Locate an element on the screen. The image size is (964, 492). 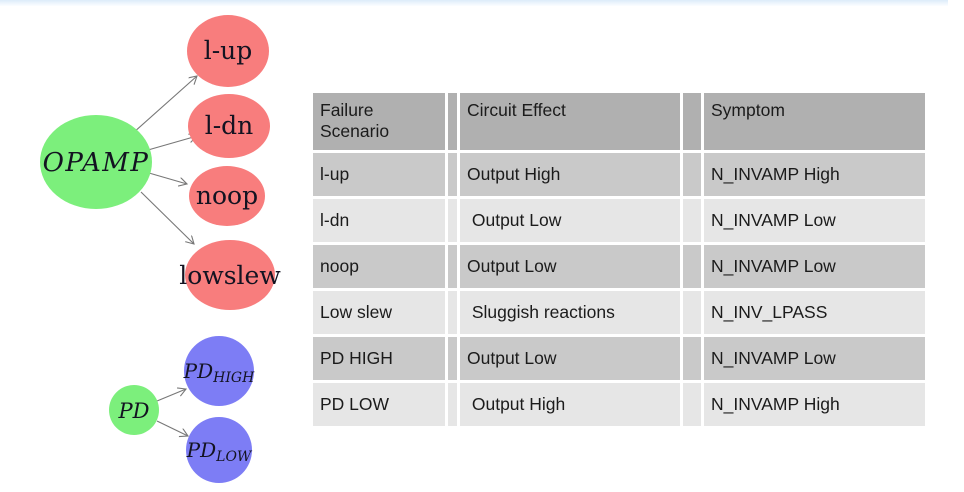
arrow-pd-pdlow is located at coordinates (172, 428).